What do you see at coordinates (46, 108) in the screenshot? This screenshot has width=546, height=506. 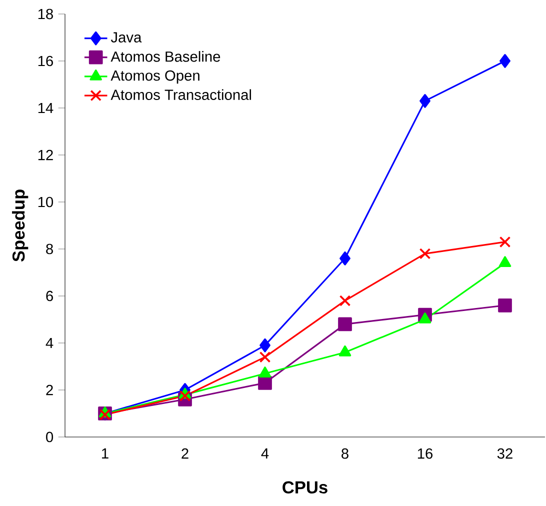 I see `y-tick-label: 14` at bounding box center [46, 108].